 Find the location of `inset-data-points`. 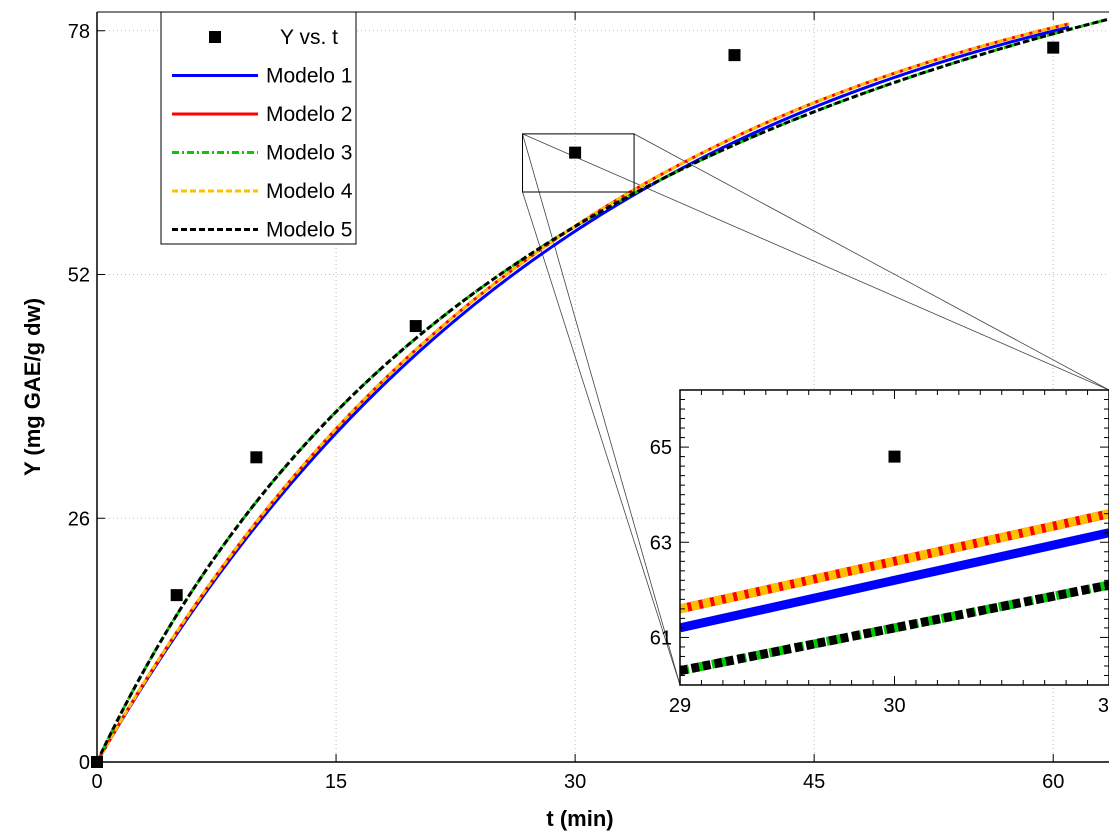

inset-data-points is located at coordinates (894, 456).